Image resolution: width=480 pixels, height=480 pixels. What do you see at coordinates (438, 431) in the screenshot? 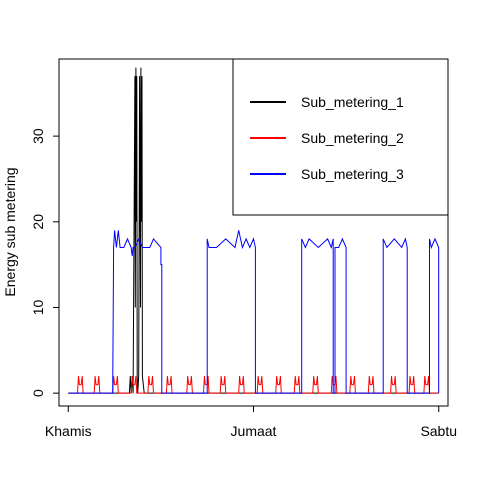
I see `x-tick-label: Sabtu` at bounding box center [438, 431].